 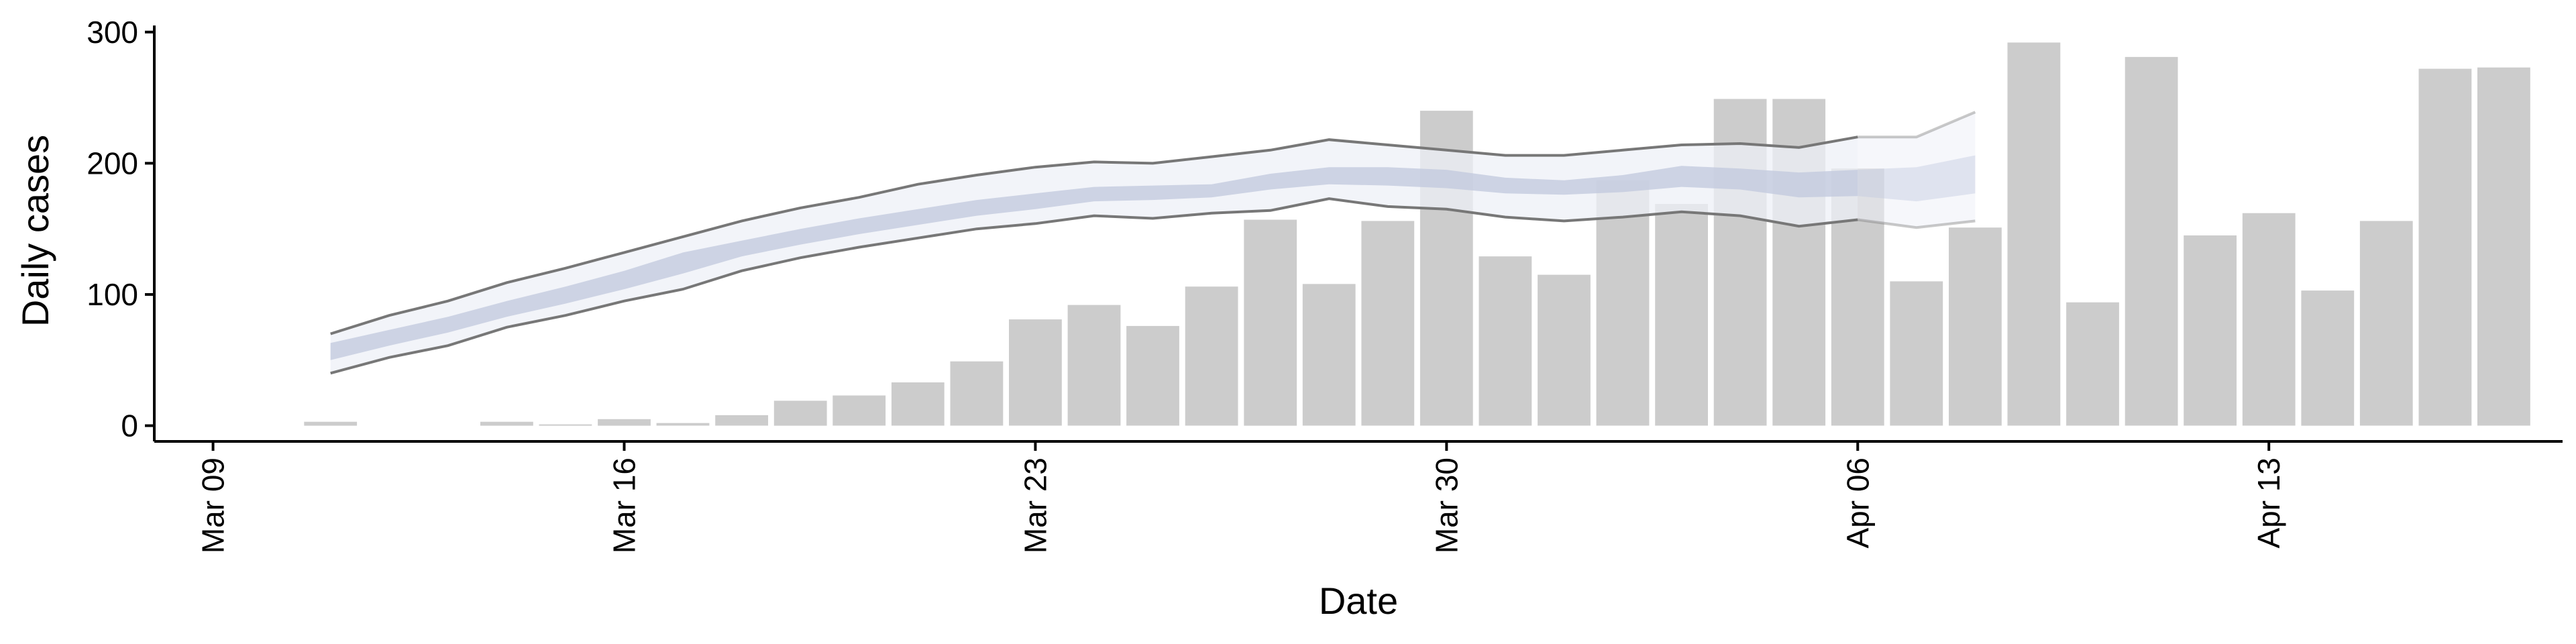 I want to click on outer-ribbon-projected, so click(x=1917, y=170).